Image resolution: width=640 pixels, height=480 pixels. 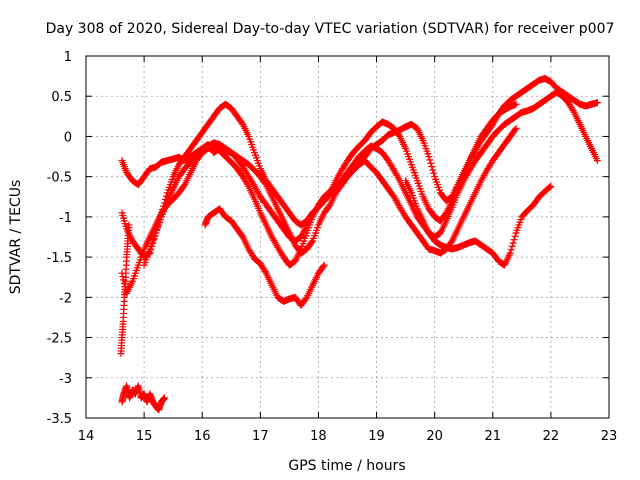 What do you see at coordinates (59, 339) in the screenshot?
I see `y-tick-label: -2.5` at bounding box center [59, 339].